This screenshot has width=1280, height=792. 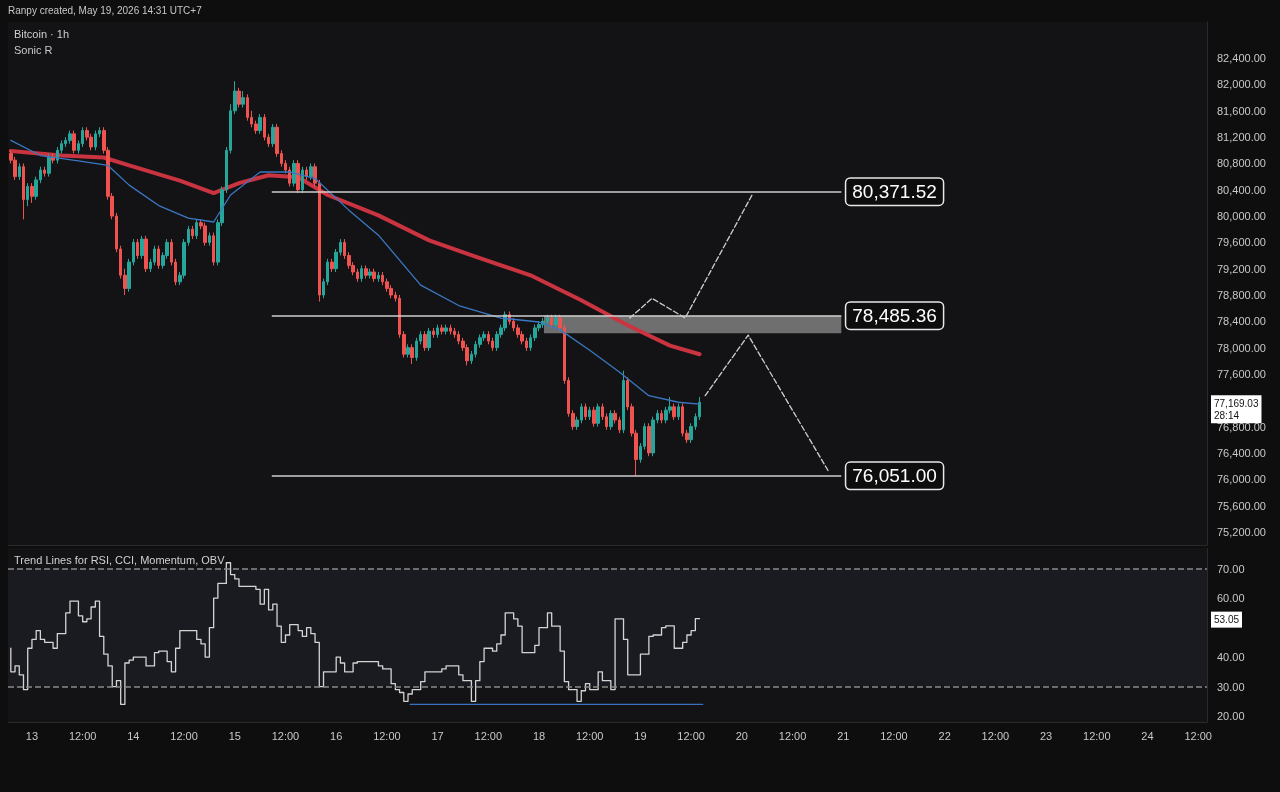 I want to click on x-tick-label: 20, so click(x=741, y=735).